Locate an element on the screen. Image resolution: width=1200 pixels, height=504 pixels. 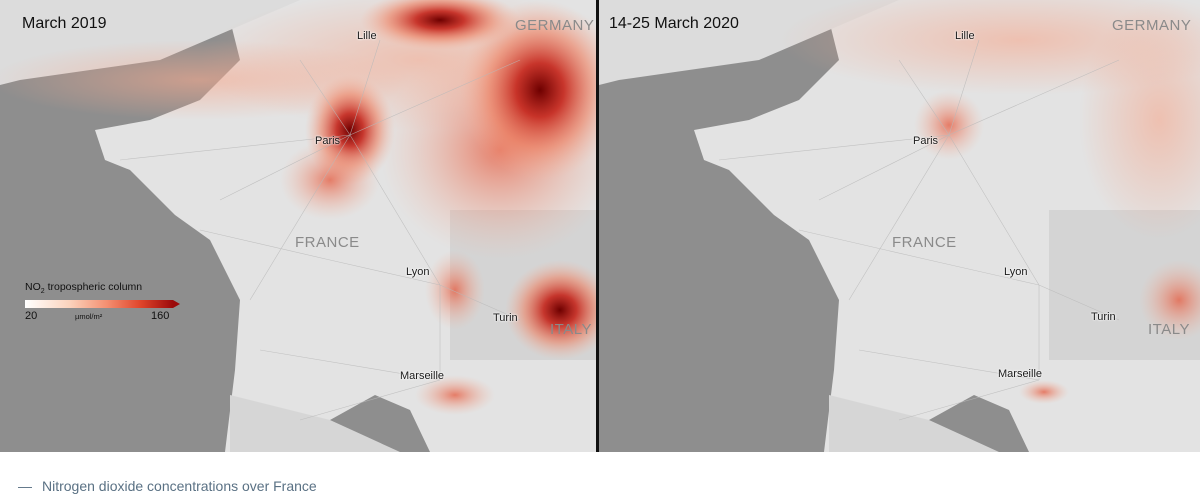
legend-max-value: 160 is located at coordinates (160, 316).